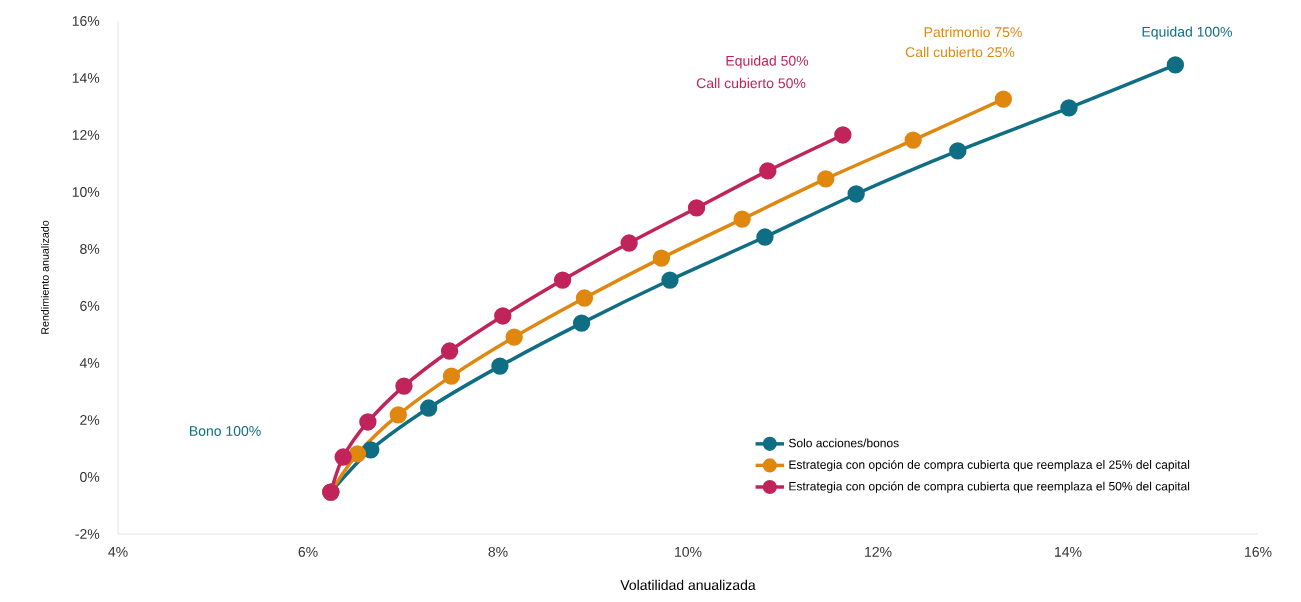 This screenshot has height=602, width=1301. What do you see at coordinates (1068, 551) in the screenshot?
I see `x-tick-label: 14%` at bounding box center [1068, 551].